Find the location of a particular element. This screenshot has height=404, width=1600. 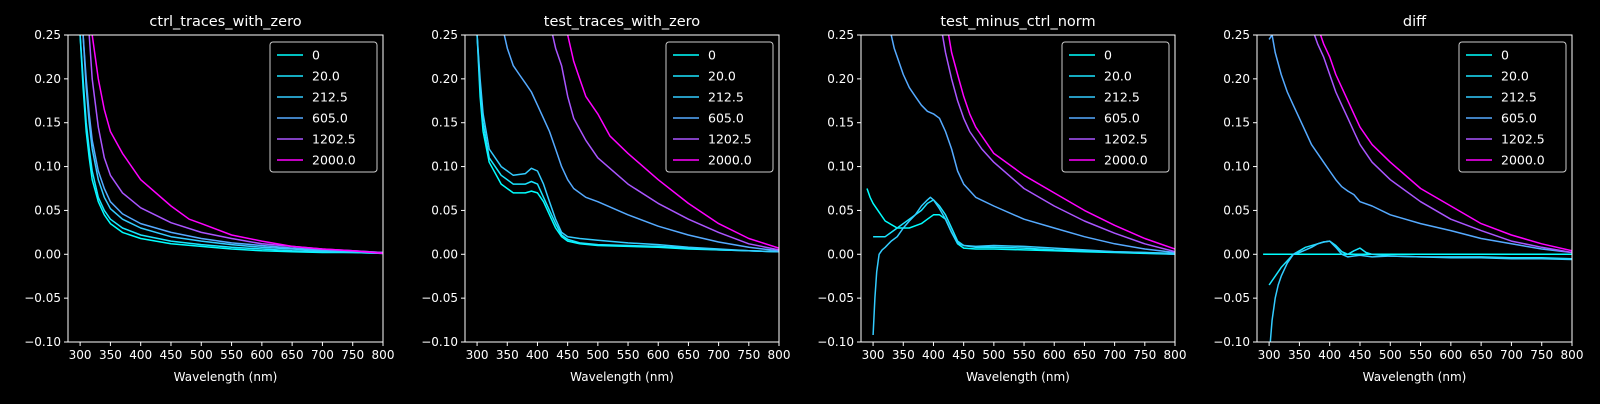

chart-title: ctrl_traces_with_zero is located at coordinates (225, 22).